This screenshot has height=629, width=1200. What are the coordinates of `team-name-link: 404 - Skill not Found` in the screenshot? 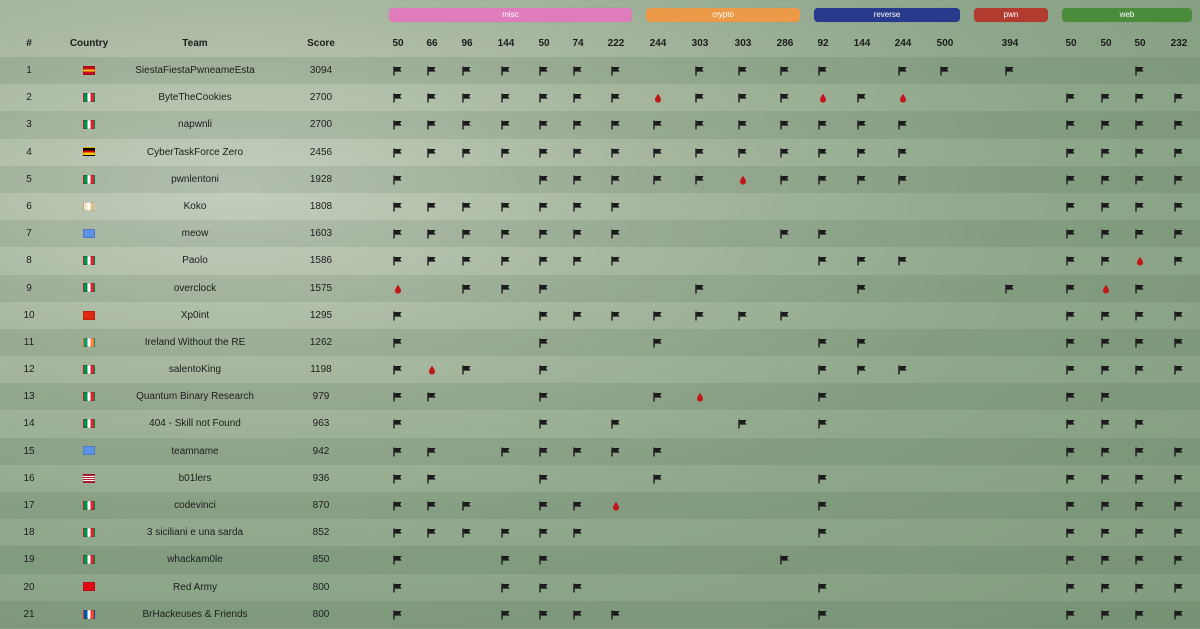 It's located at (195, 424).